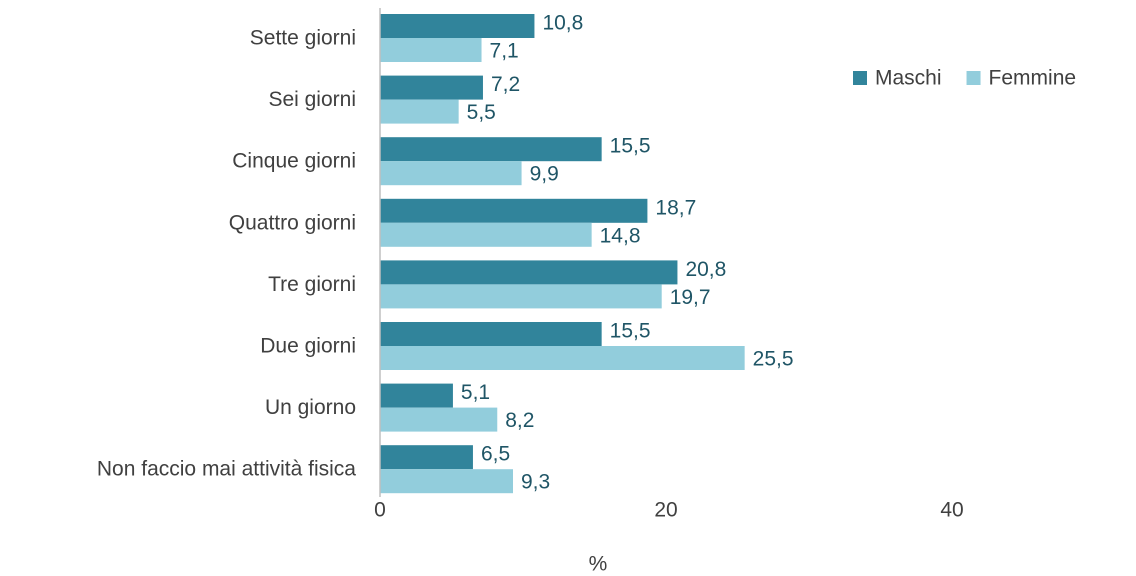 The image size is (1136, 576). I want to click on legend-label: Femmine, so click(1033, 78).